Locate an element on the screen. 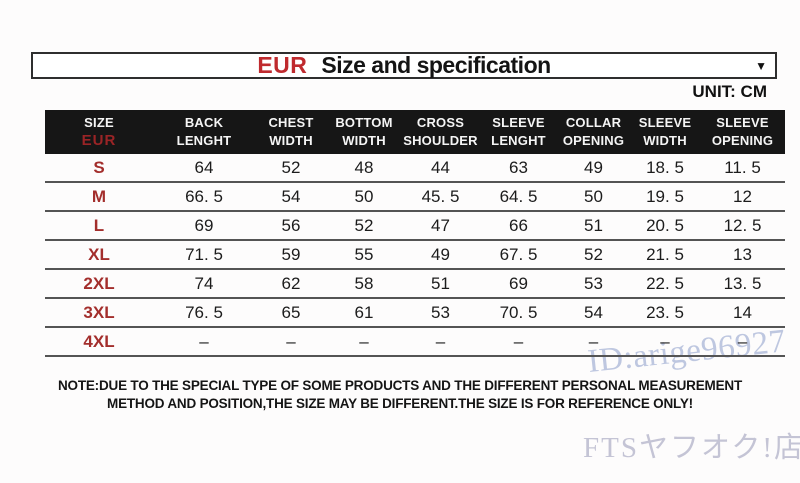 The image size is (800, 483). size-cell: XL is located at coordinates (99, 255).